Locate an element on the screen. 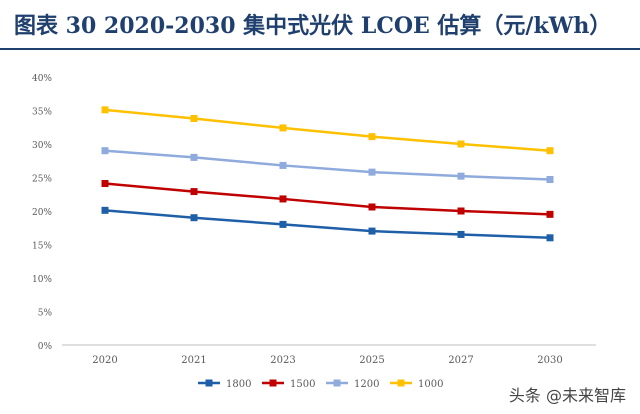  legend-label-1000: 1000 is located at coordinates (430, 384).